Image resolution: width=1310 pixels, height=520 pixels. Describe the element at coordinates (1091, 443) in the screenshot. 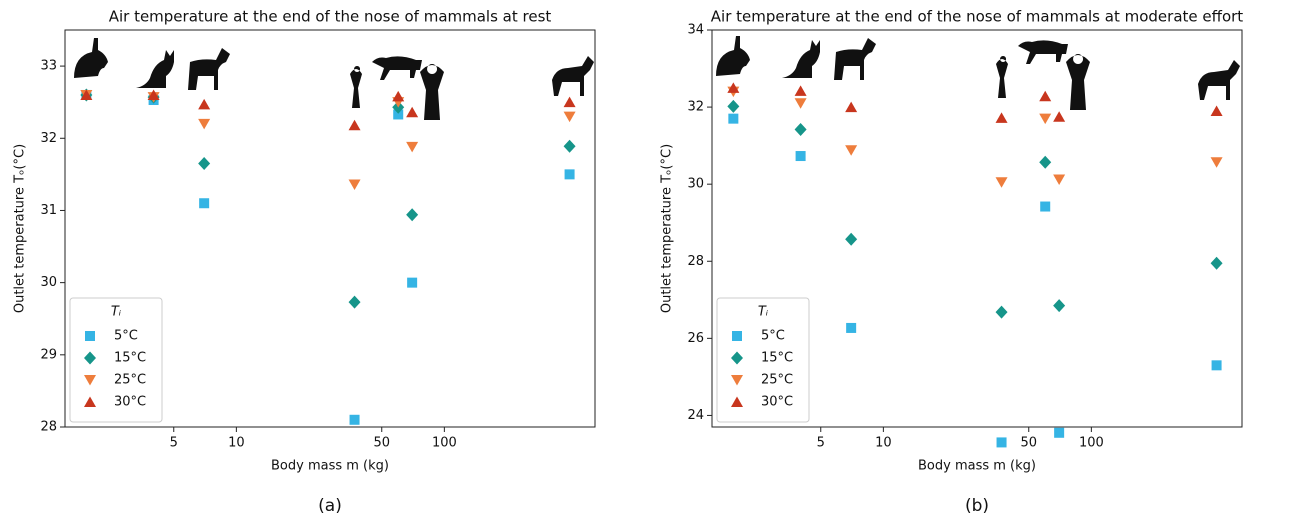

I see `x-tick-label: 100` at that location.